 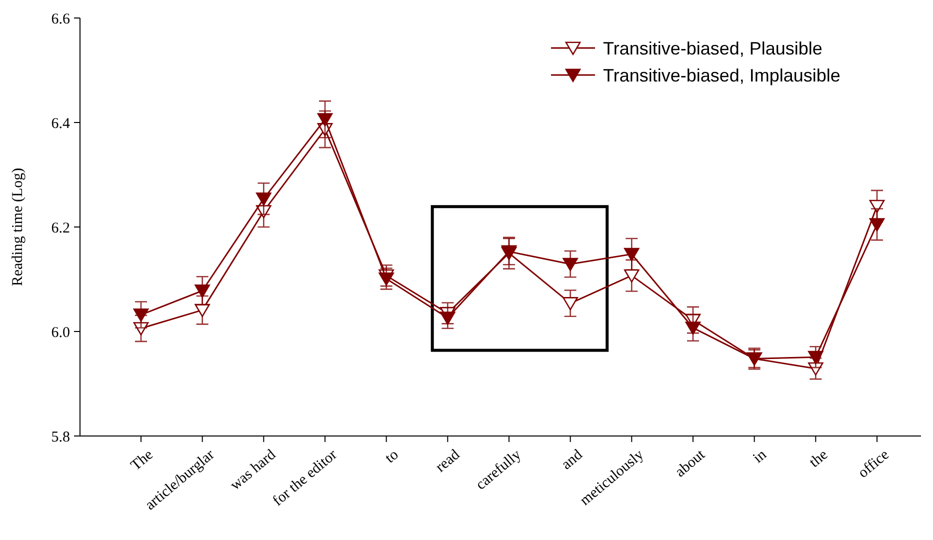 What do you see at coordinates (819, 458) in the screenshot?
I see `x-tick-label: the` at bounding box center [819, 458].